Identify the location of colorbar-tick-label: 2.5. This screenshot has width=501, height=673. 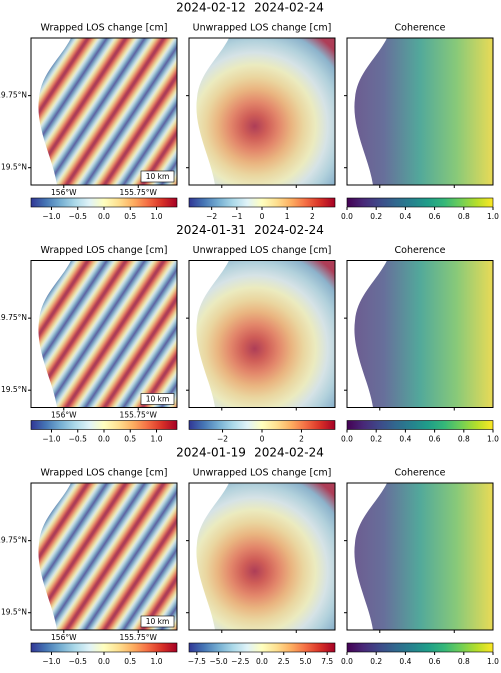
(284, 661).